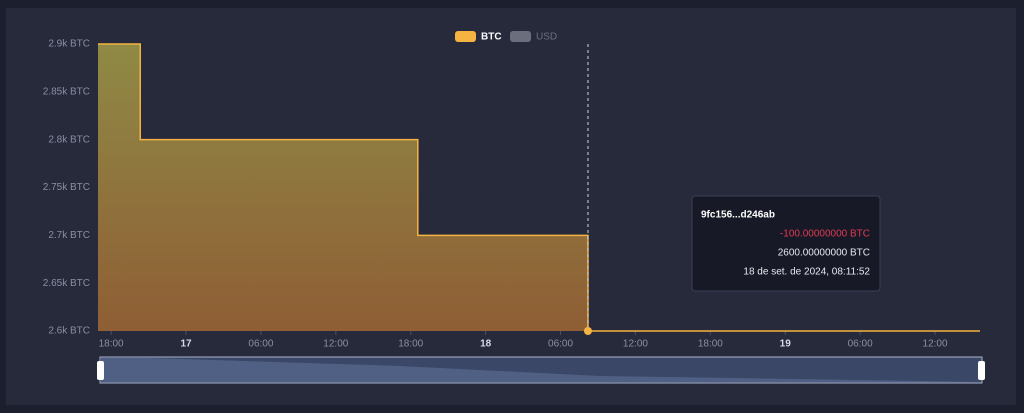 The image size is (1024, 413). What do you see at coordinates (587, 331) in the screenshot?
I see `hover-point` at bounding box center [587, 331].